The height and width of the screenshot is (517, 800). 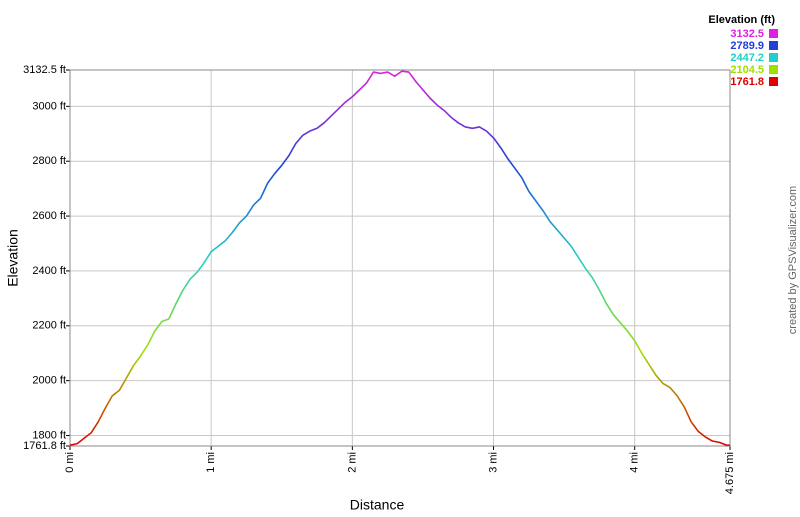 What do you see at coordinates (70, 462) in the screenshot?
I see `x-tick-label: 0 mi` at bounding box center [70, 462].